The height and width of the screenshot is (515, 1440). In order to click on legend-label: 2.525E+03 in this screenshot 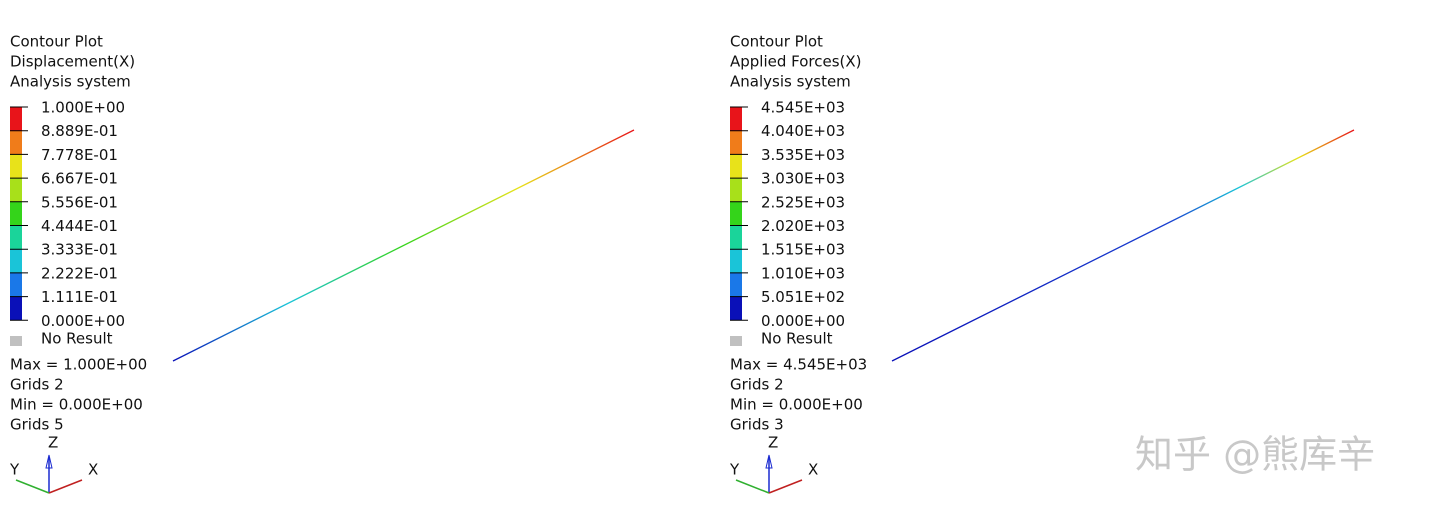, I will do `click(803, 202)`.